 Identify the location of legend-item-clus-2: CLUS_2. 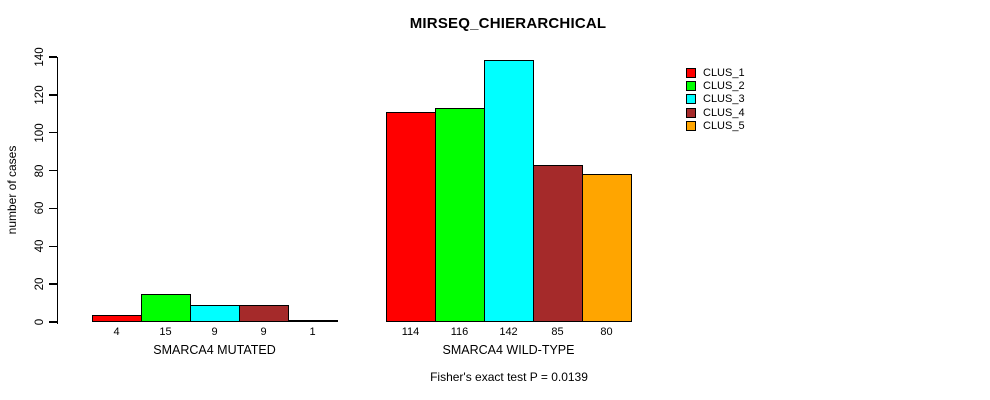
(715, 86).